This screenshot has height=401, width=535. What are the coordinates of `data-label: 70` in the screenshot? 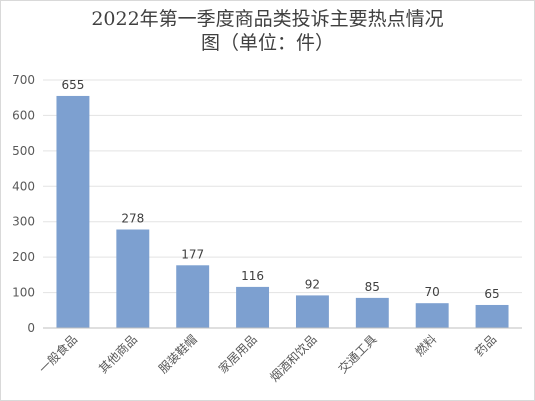 It's located at (432, 292).